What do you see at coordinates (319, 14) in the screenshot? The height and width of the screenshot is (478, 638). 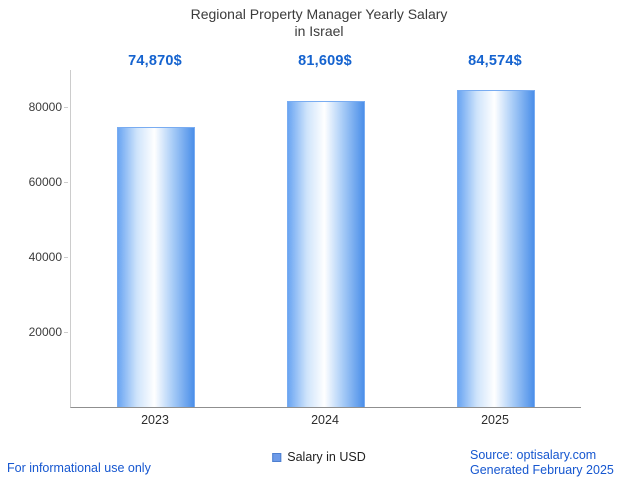 I see `chart-title-line1: Regional Property Manager Yearly Salary` at bounding box center [319, 14].